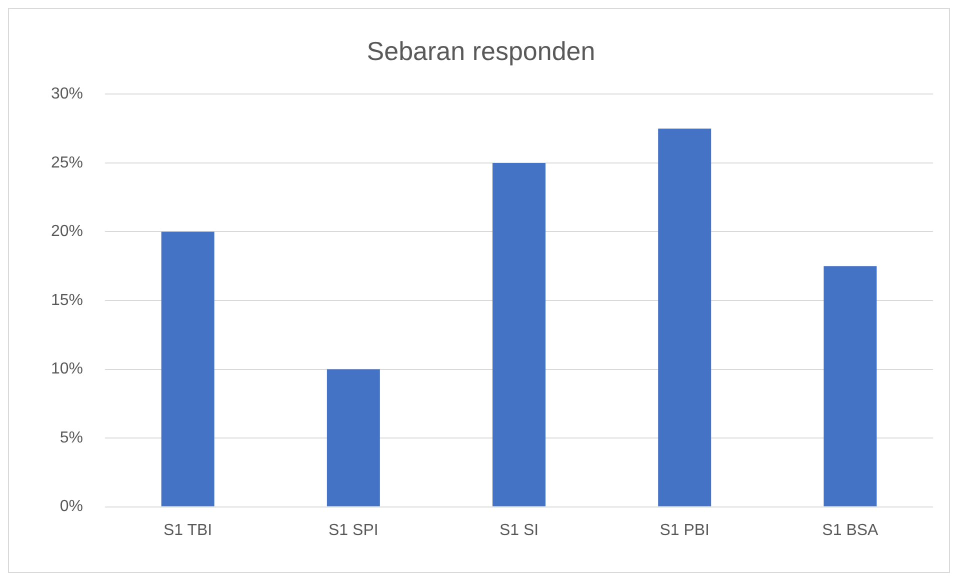 This screenshot has width=958, height=581. Describe the element at coordinates (188, 530) in the screenshot. I see `x-tick-label: S1 TBI` at that location.